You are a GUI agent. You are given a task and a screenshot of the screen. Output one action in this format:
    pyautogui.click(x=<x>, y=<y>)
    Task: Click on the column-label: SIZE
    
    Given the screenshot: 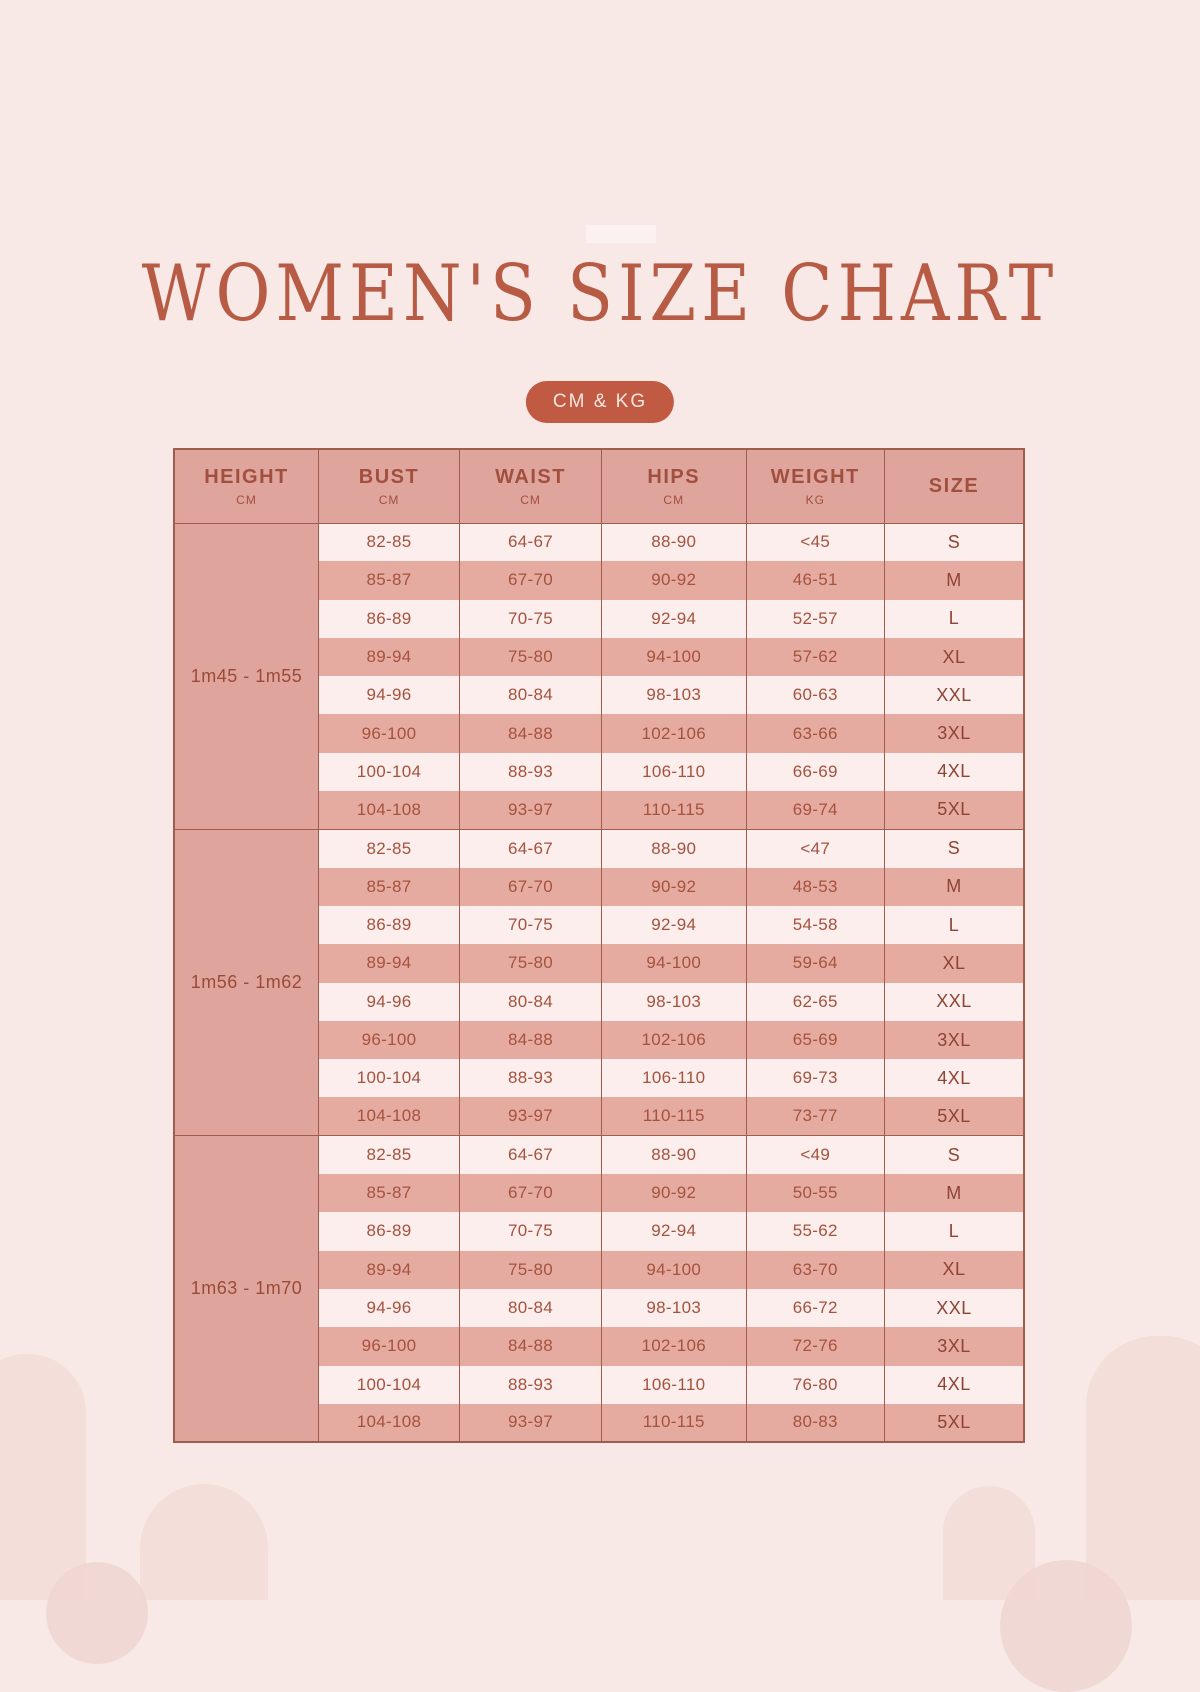 What is the action you would take?
    pyautogui.click(x=954, y=485)
    